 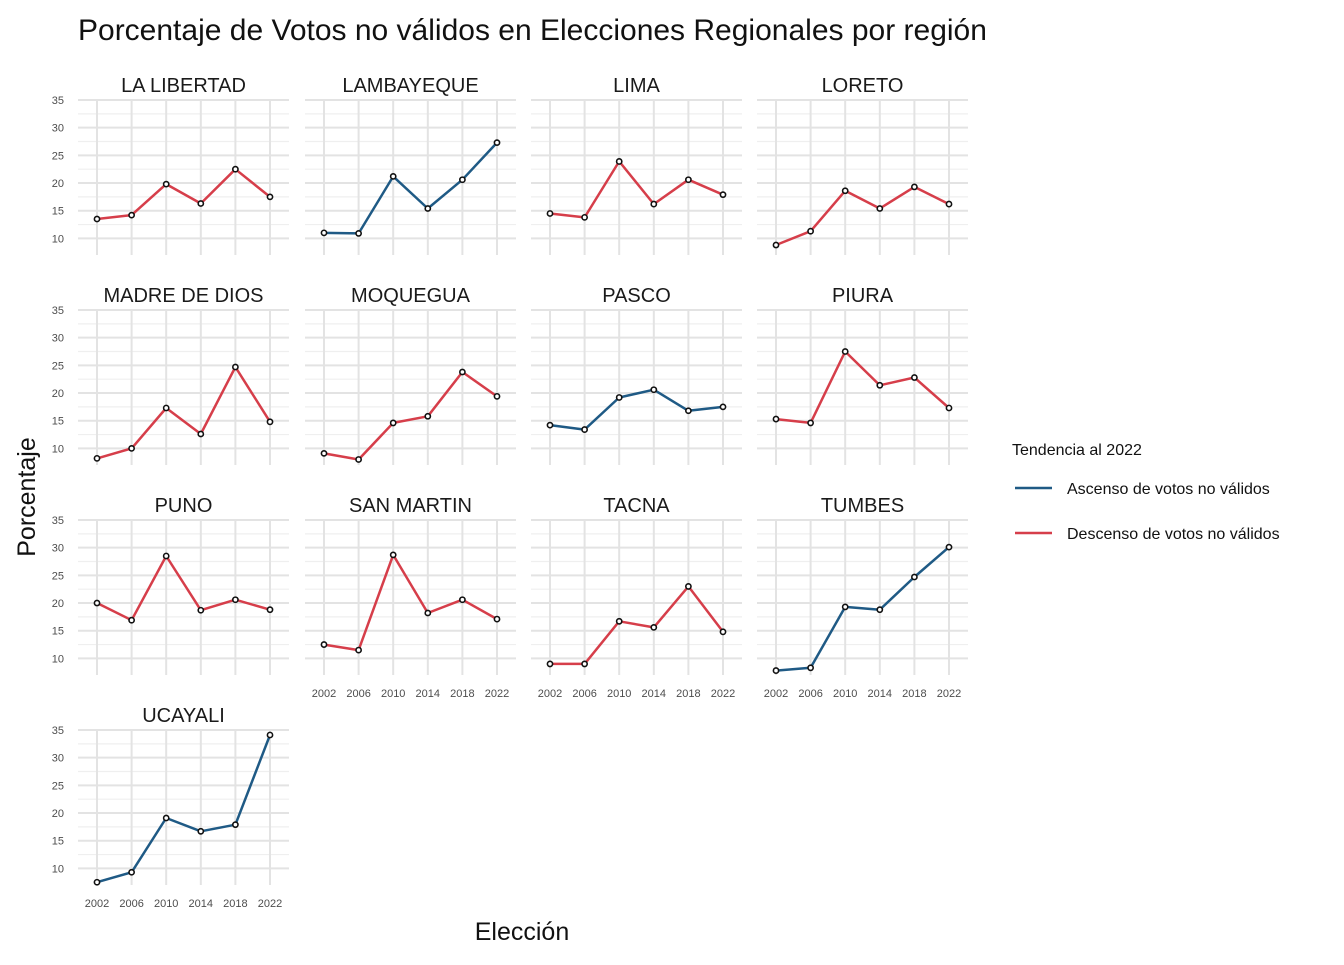 What do you see at coordinates (410, 165) in the screenshot?
I see `panel-lambayeque: LAMBAYEQUE` at bounding box center [410, 165].